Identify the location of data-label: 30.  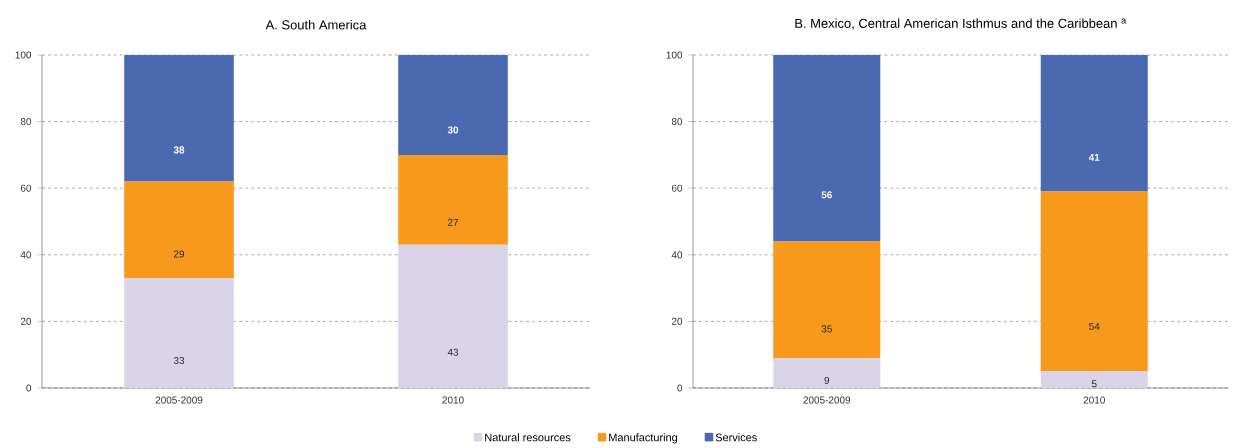
(453, 130).